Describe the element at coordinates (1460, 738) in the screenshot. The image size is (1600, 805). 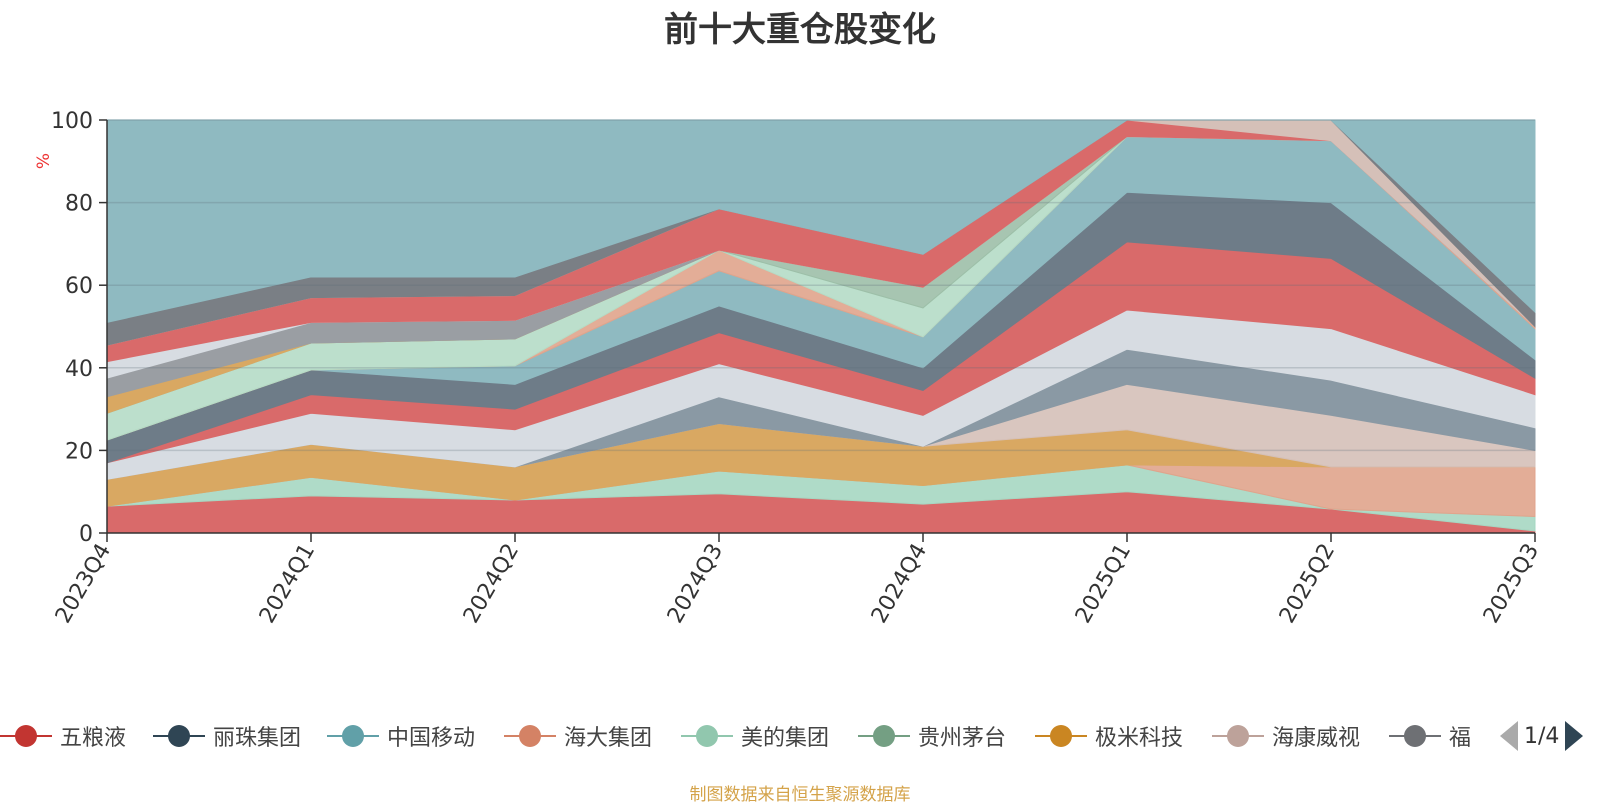
I see `legend-label: 福` at that location.